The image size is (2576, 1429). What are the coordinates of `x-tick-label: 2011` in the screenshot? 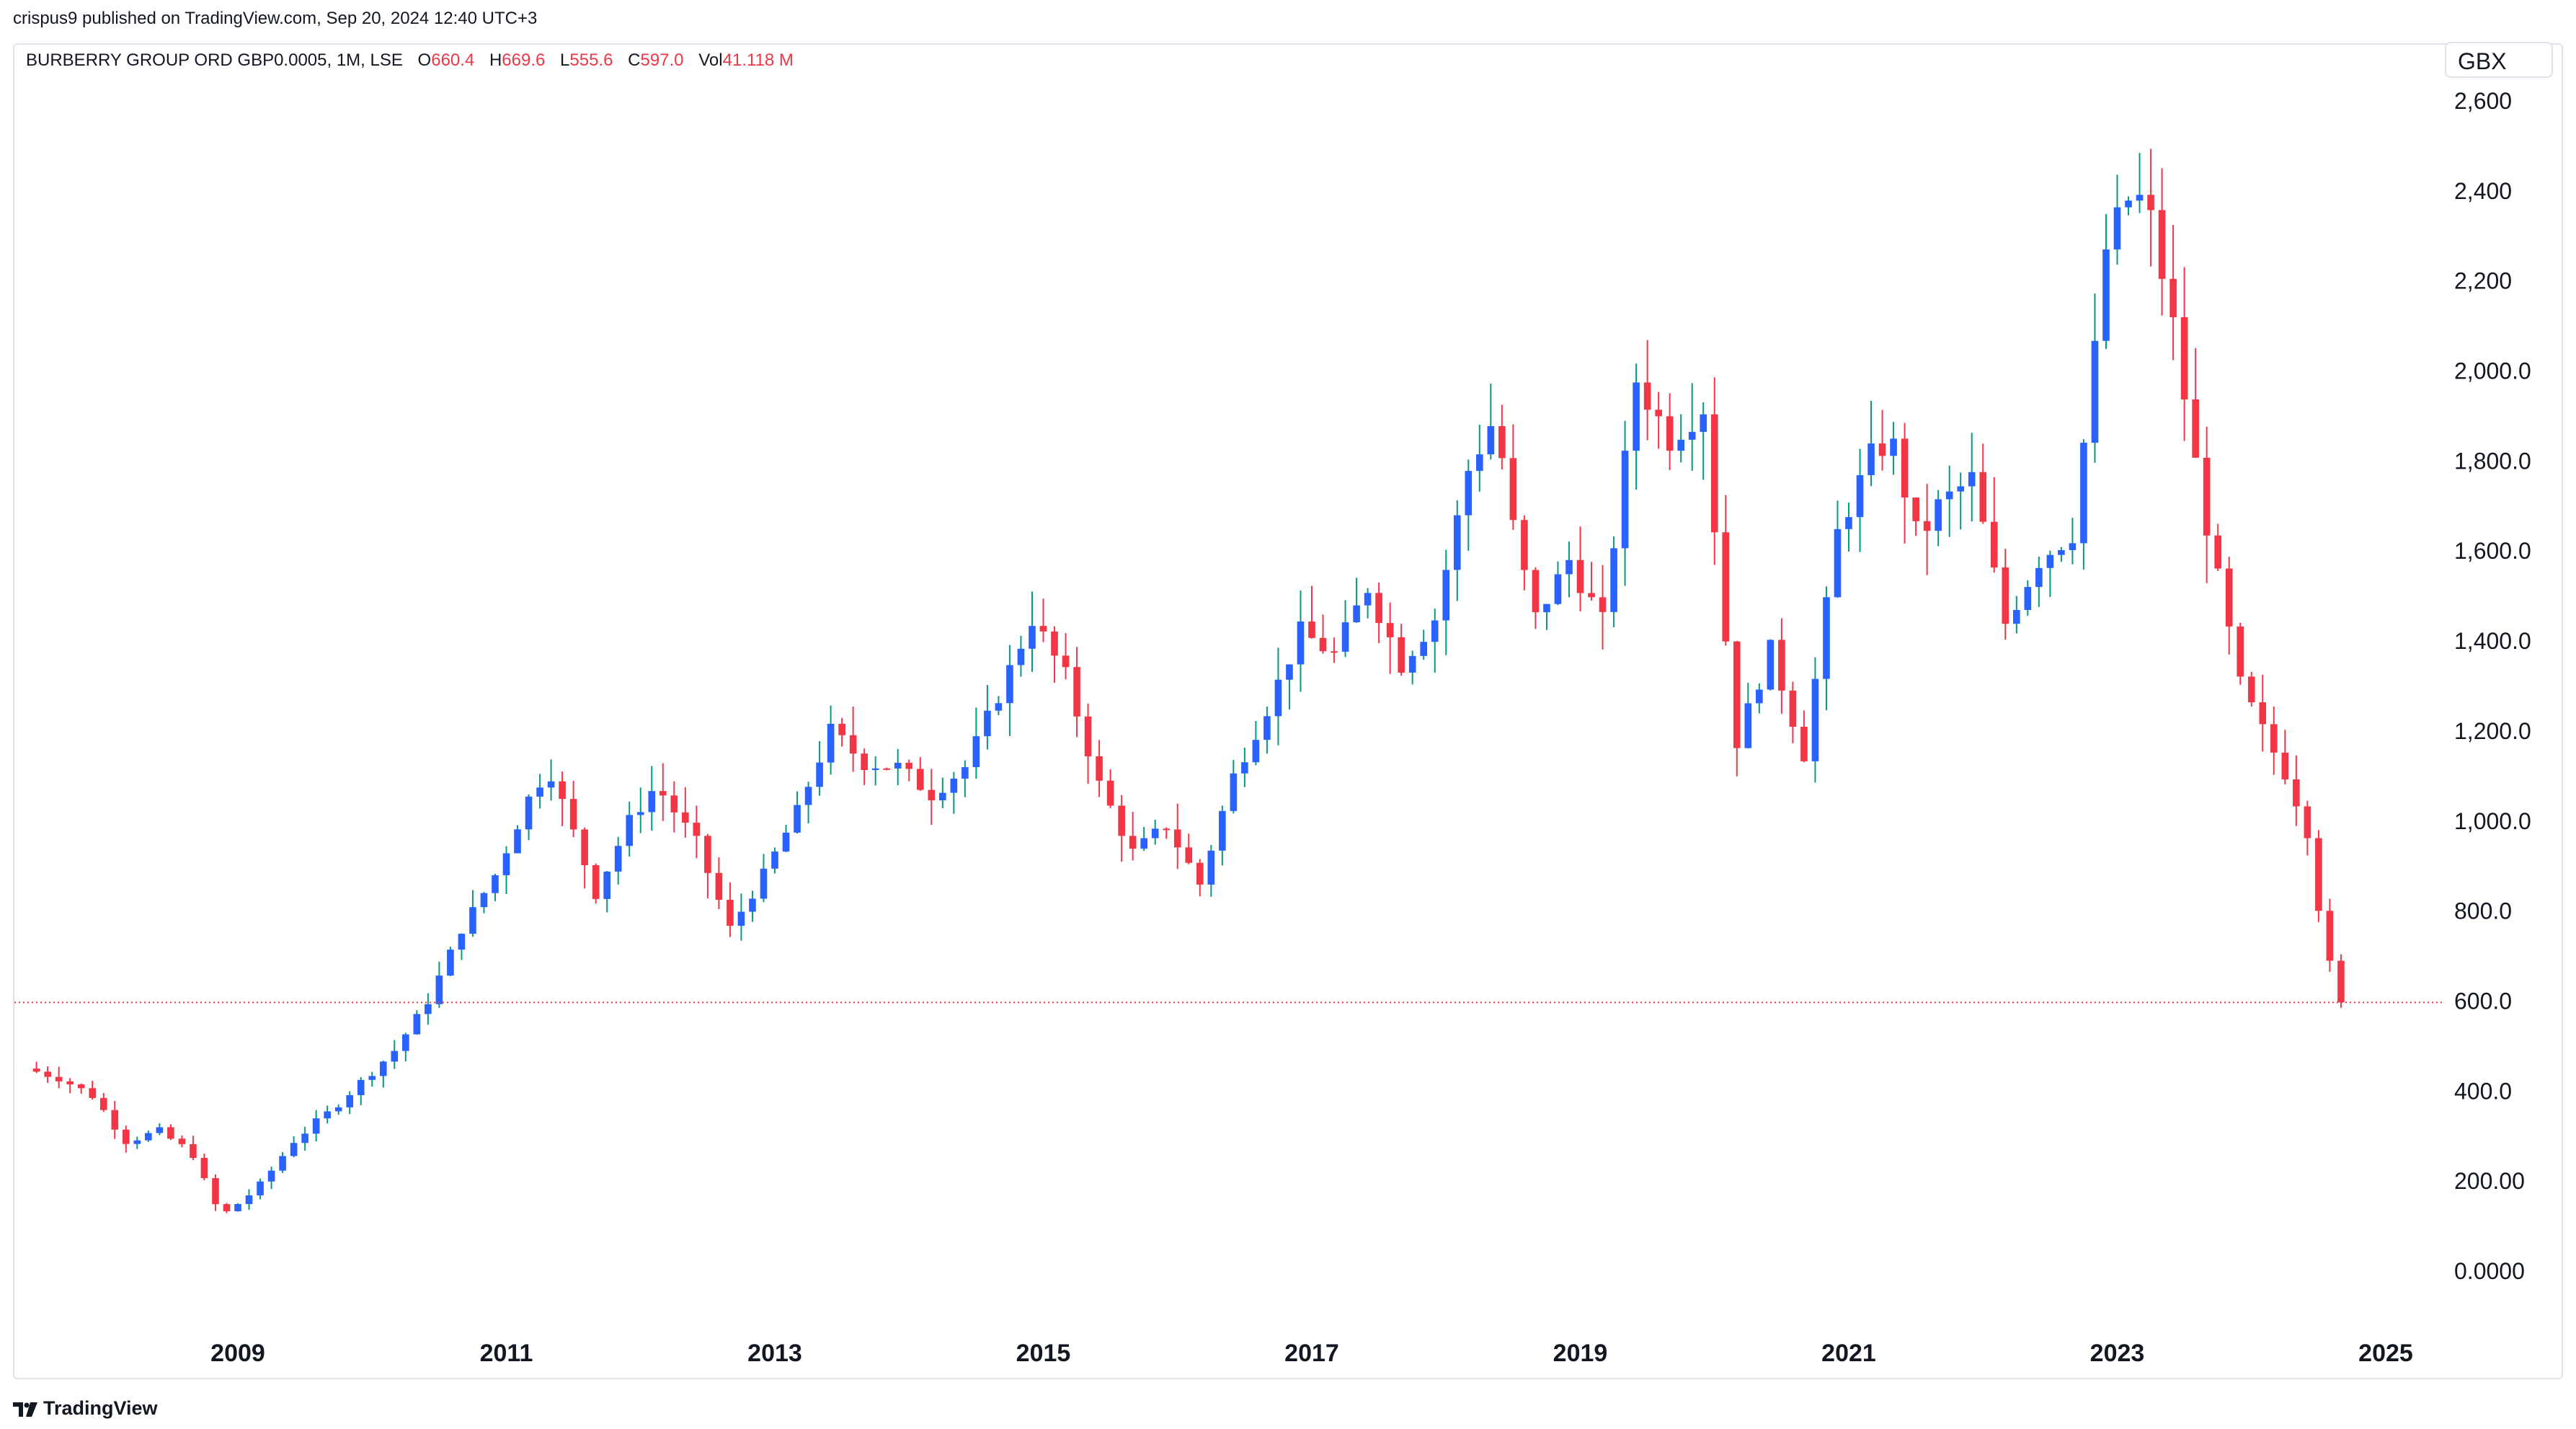 It's located at (506, 1354).